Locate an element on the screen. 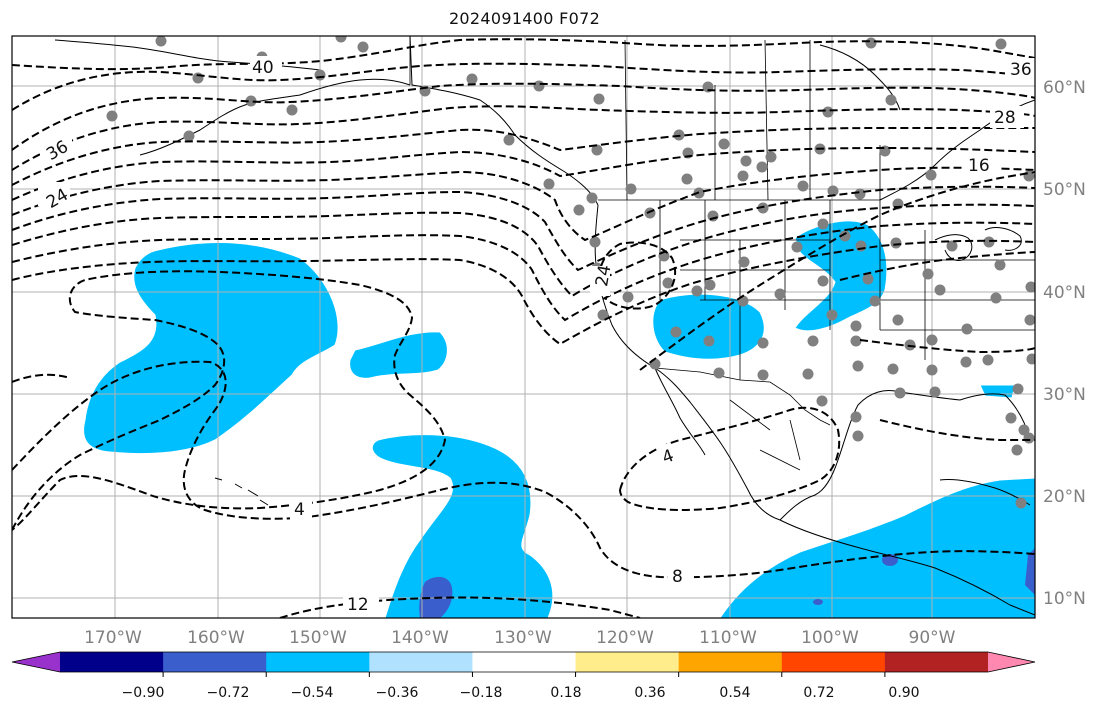 The height and width of the screenshot is (712, 1105). contour-east is located at coordinates (937, 266).